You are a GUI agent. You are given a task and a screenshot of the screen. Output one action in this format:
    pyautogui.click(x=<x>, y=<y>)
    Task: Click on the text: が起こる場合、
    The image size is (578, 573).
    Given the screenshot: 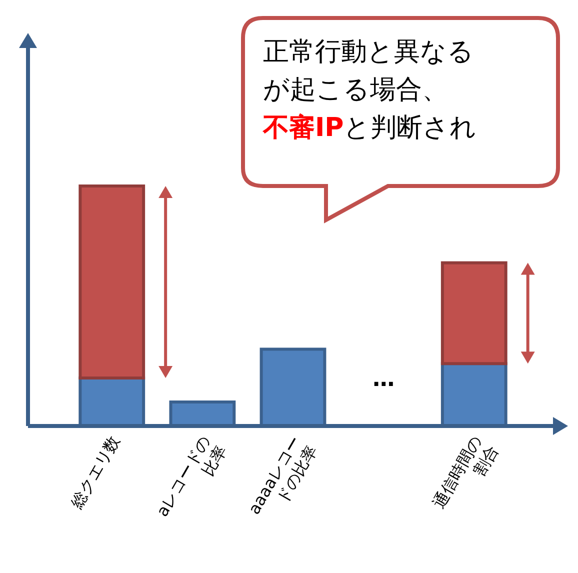 What is the action you would take?
    pyautogui.click(x=355, y=90)
    